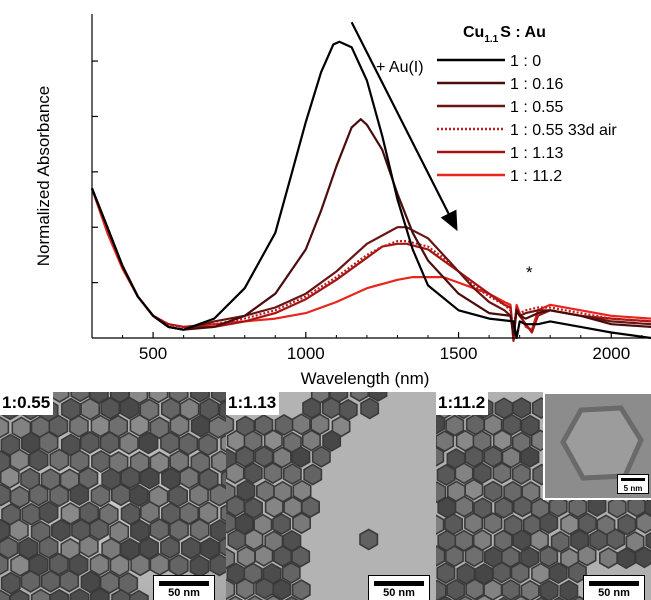 This screenshot has height=600, width=651. Describe the element at coordinates (399, 593) in the screenshot. I see `scale-bar-text-2: 50 nm` at that location.